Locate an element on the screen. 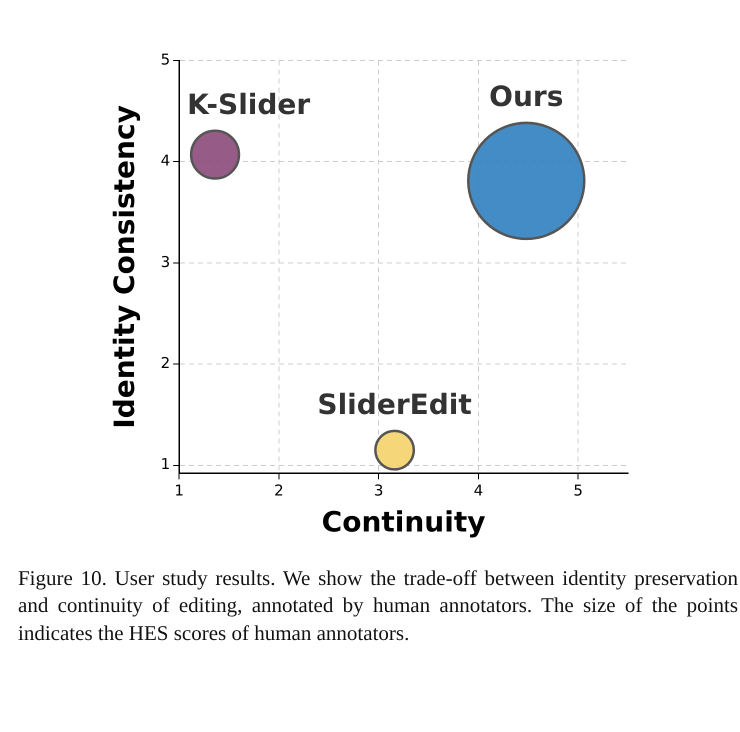 This screenshot has height=732, width=740. caption: Figure 10. User study results. We show the trade-off between identity preservation and continuity of editing, annotated by human annotators. The size of the points indicates the HES scores of human annotators. is located at coordinates (378, 606).